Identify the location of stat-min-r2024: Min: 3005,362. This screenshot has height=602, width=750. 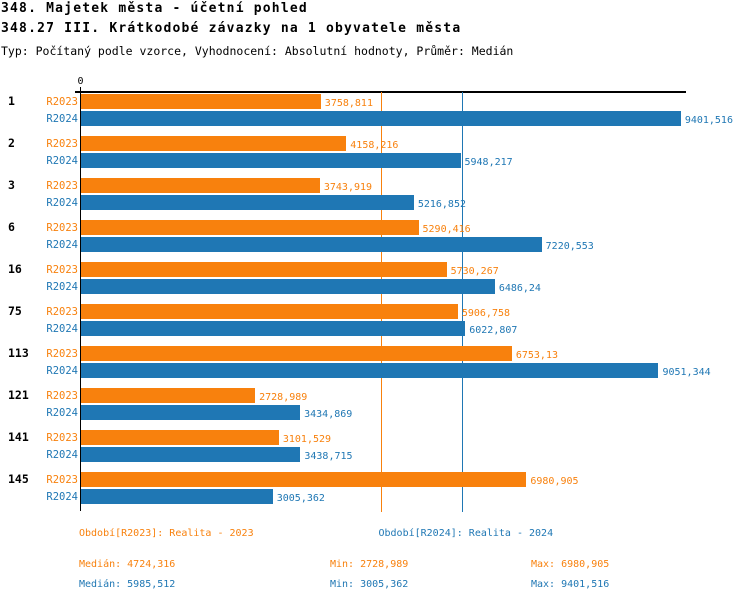
(369, 584).